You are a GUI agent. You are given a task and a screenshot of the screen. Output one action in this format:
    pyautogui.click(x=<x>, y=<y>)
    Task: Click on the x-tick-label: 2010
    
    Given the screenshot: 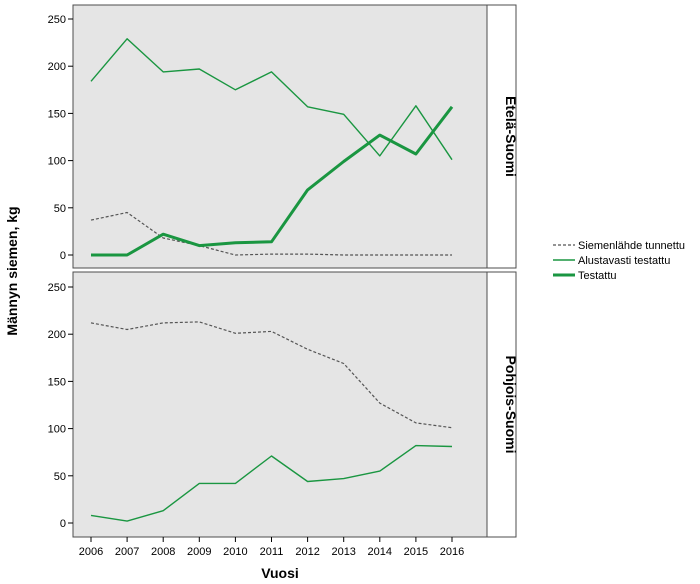 What is the action you would take?
    pyautogui.click(x=235, y=552)
    